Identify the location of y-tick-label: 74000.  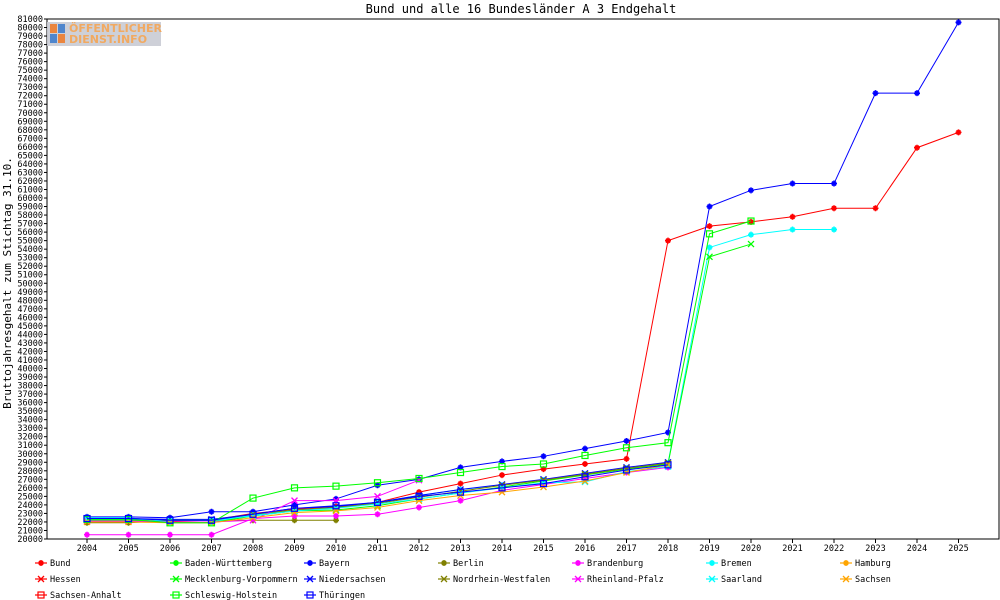
(30, 80).